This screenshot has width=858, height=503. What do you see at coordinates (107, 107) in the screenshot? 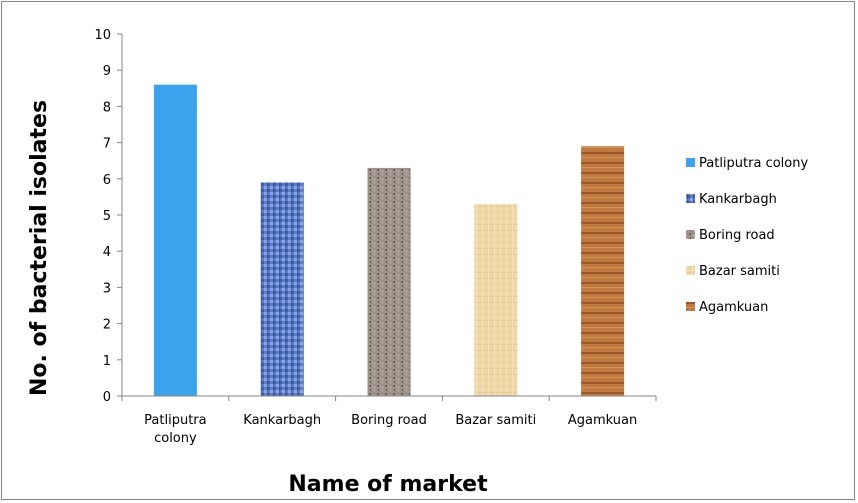
I see `y-tick-label: 8` at bounding box center [107, 107].